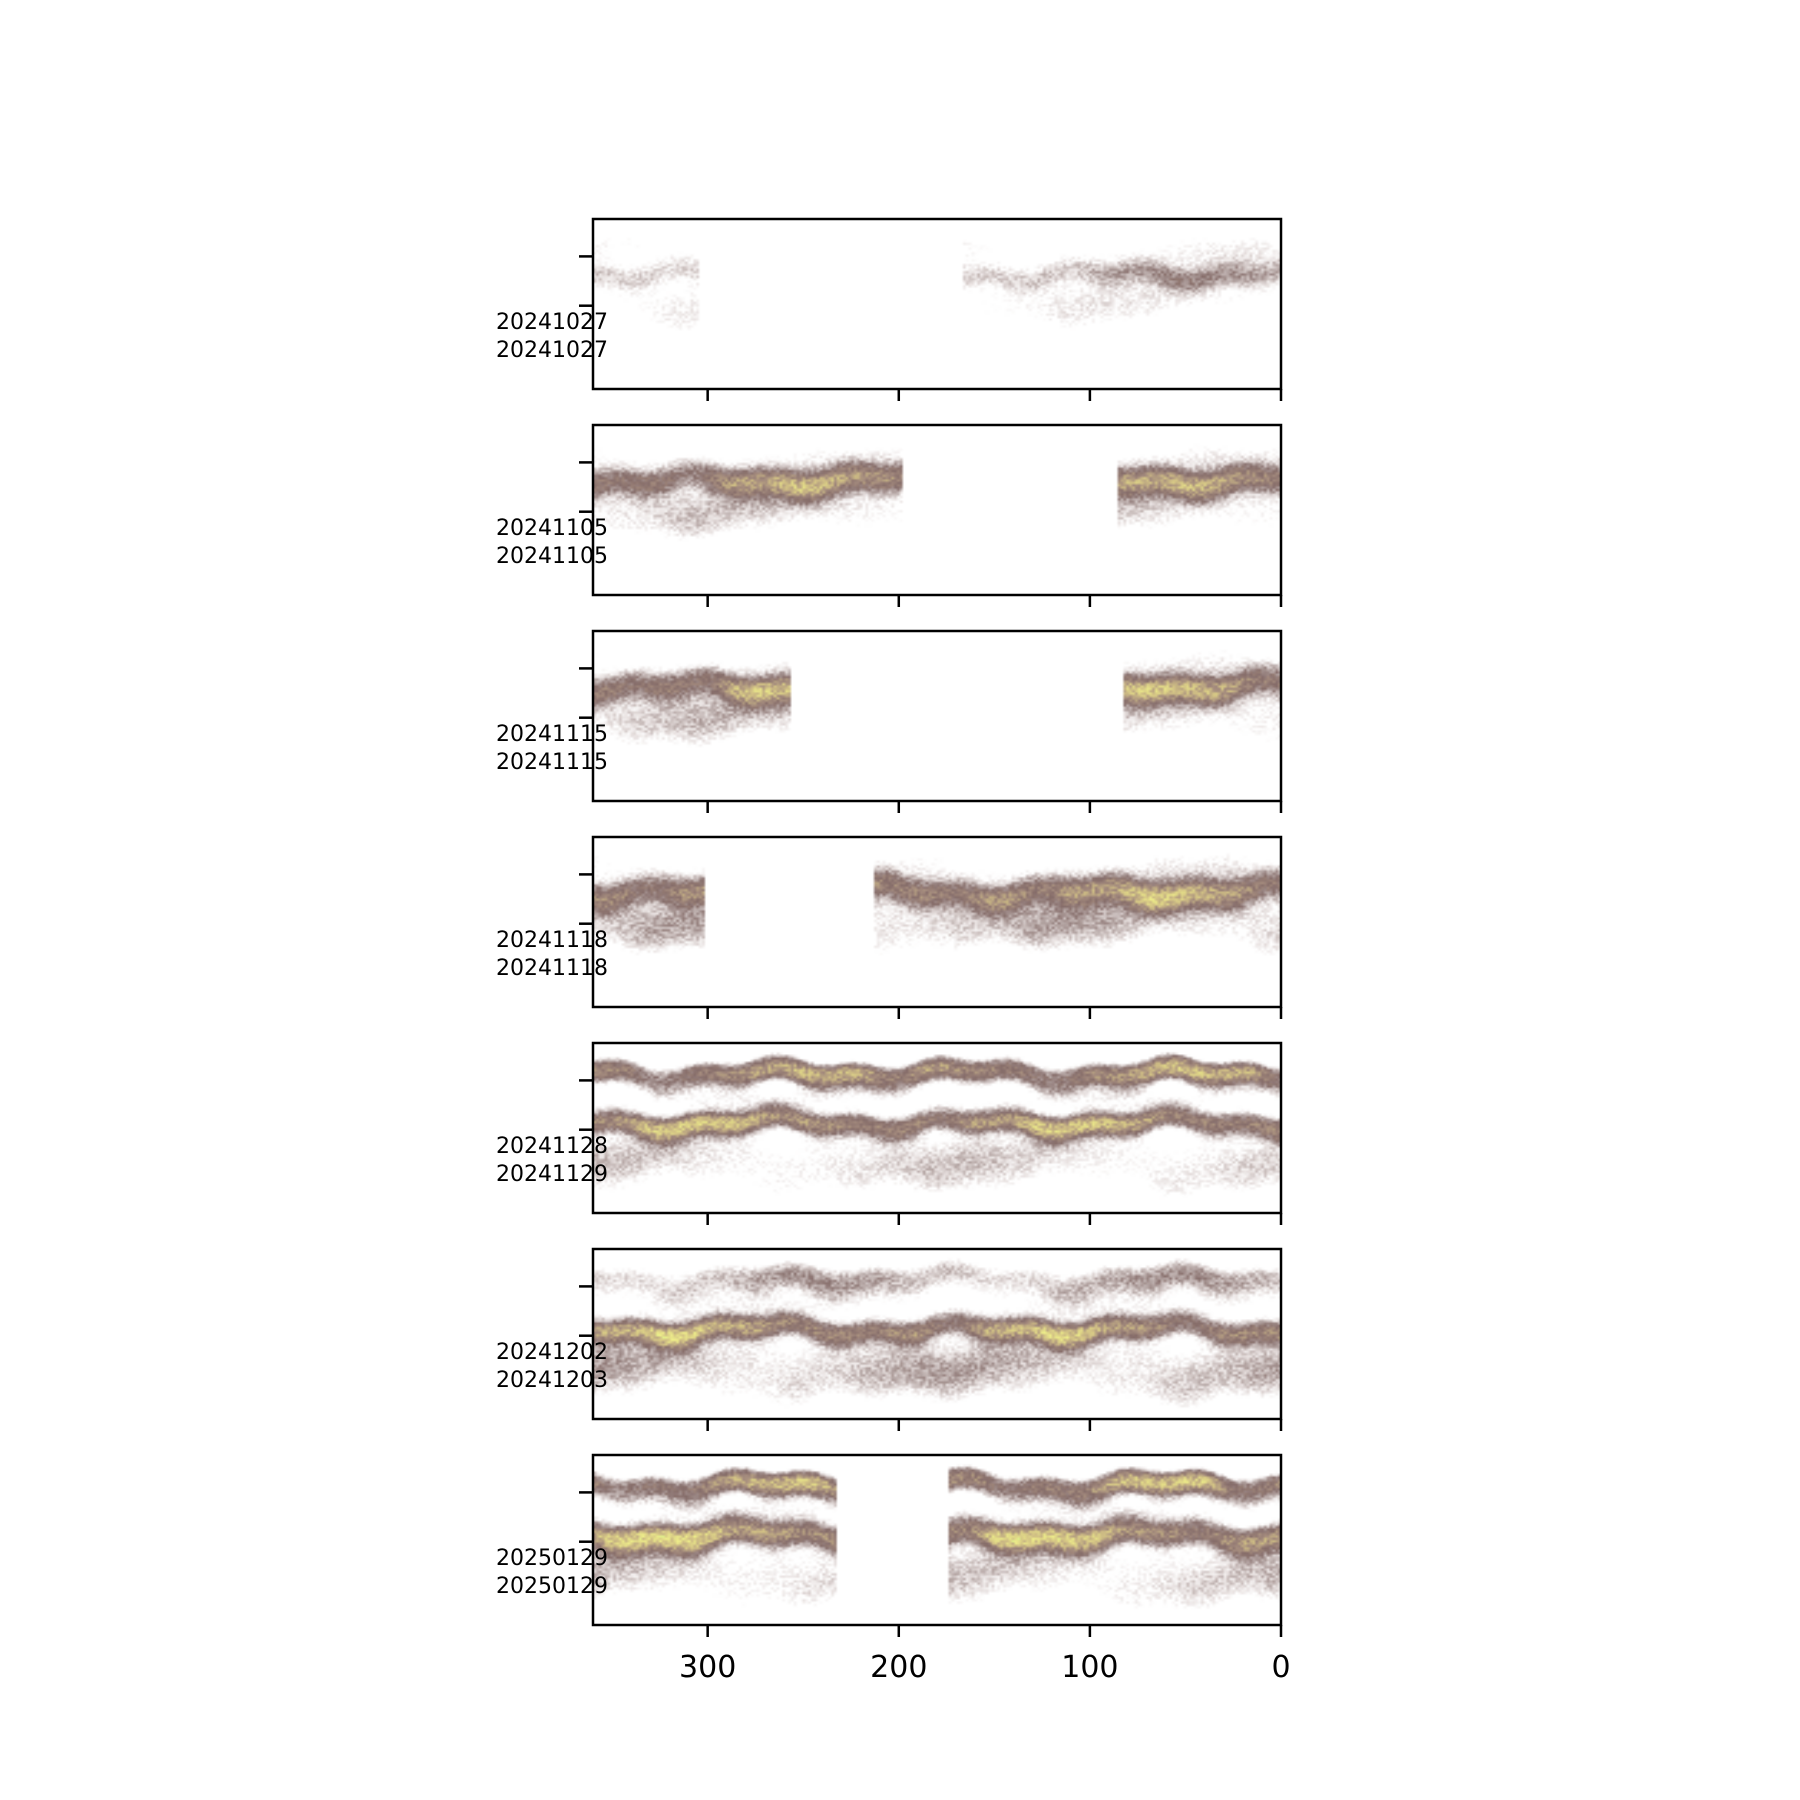 The height and width of the screenshot is (1800, 1800). What do you see at coordinates (898, 1667) in the screenshot?
I see `x-tick-label: 200` at bounding box center [898, 1667].